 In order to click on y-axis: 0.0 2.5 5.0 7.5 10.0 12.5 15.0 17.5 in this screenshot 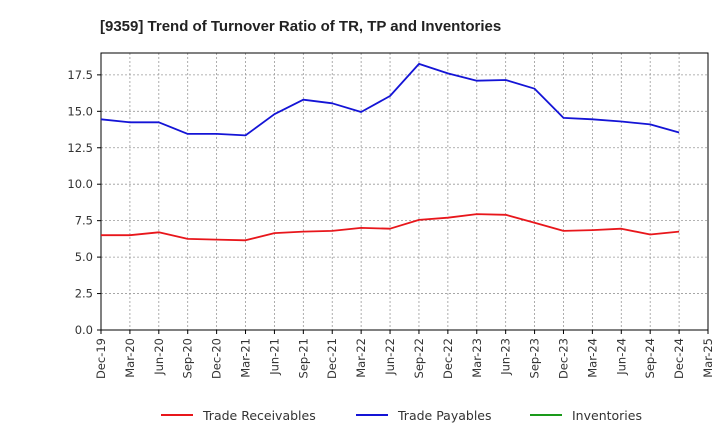, I will do `click(84, 202)`.